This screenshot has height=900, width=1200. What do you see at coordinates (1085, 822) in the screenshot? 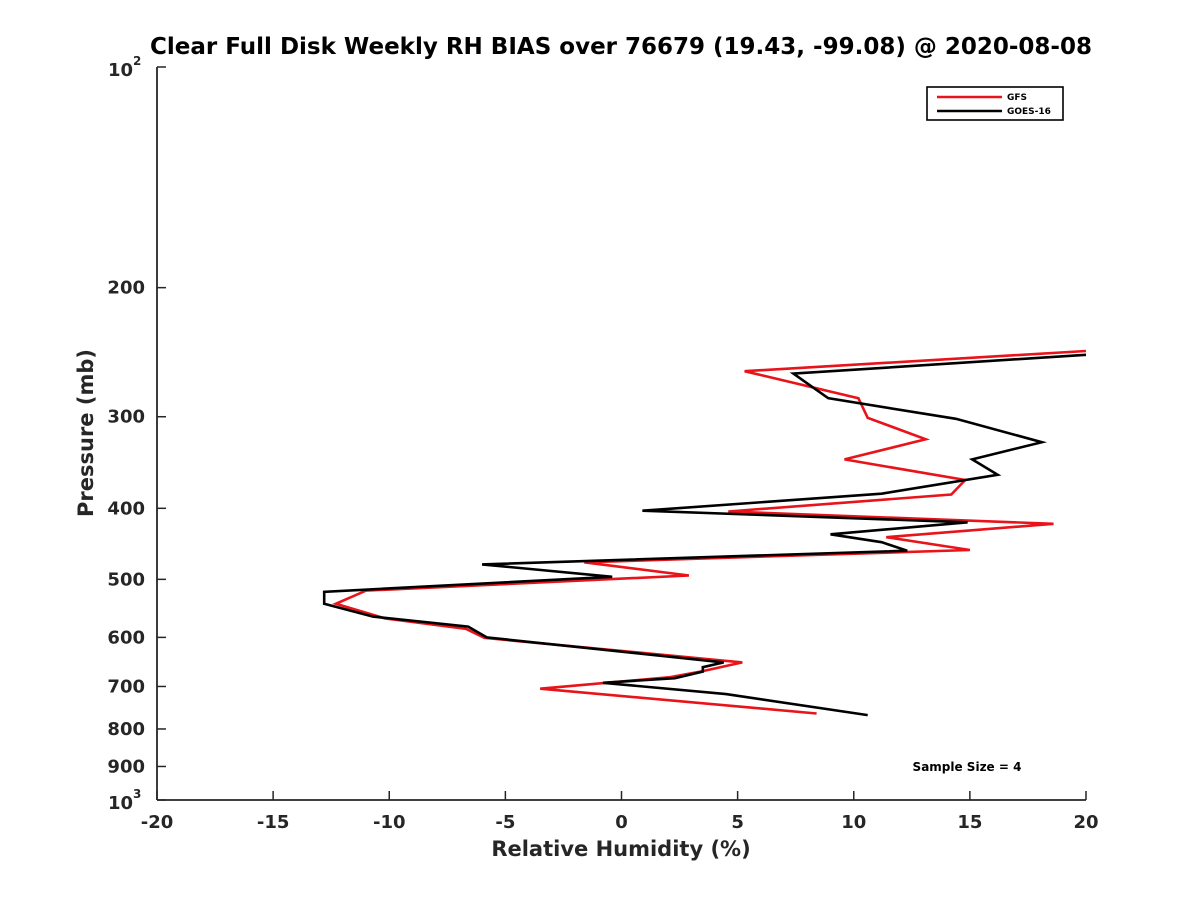
I see `x-tick-label: 20` at bounding box center [1085, 822].